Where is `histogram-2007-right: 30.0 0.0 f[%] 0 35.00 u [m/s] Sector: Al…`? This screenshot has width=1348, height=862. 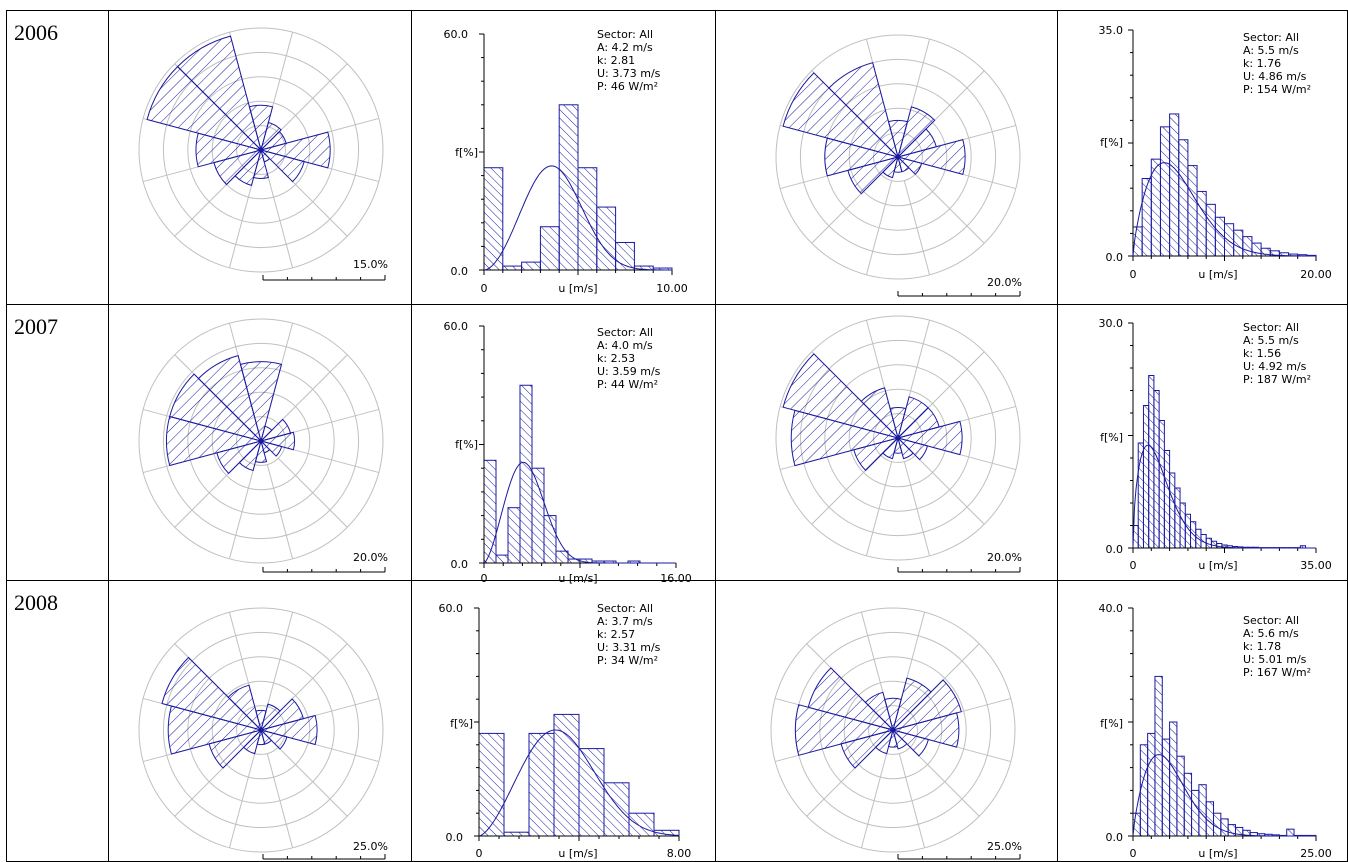
histogram-2007-right: 30.0 0.0 f[%] 0 35.00 u [m/s] Sector: Al… is located at coordinates (1215, 444).